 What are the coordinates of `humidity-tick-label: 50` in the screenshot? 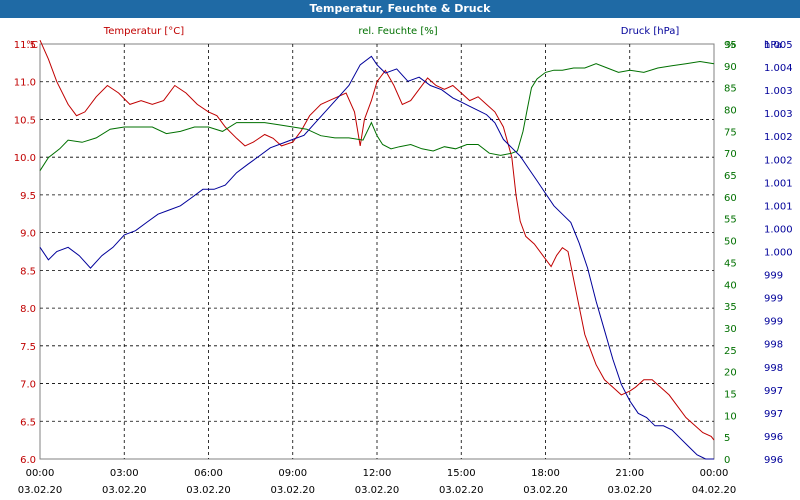 It's located at (730, 242).